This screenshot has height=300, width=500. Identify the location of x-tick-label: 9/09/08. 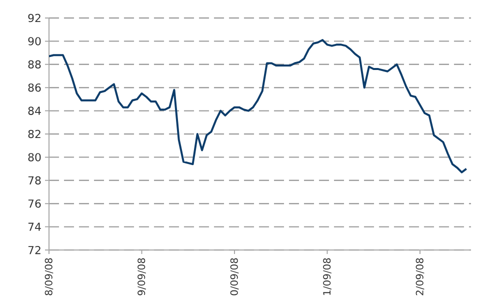
(142, 277).